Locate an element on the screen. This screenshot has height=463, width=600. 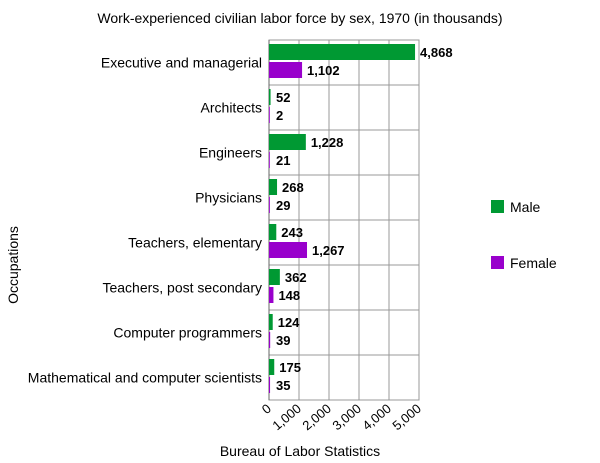
category-label: Engineers is located at coordinates (230, 153).